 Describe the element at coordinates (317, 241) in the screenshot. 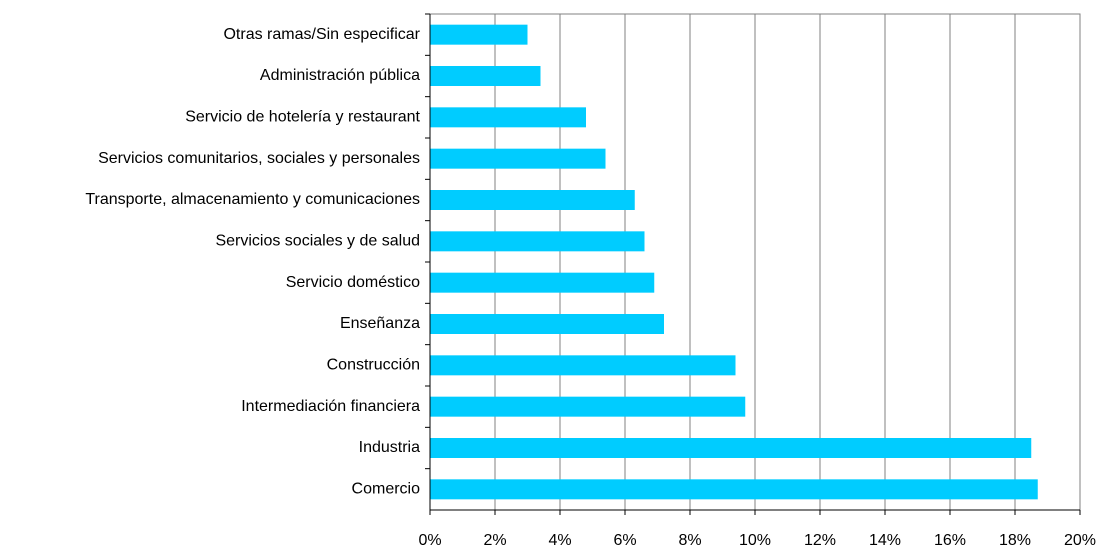

I see `y-tick-label: Servicios sociales y de salud` at that location.